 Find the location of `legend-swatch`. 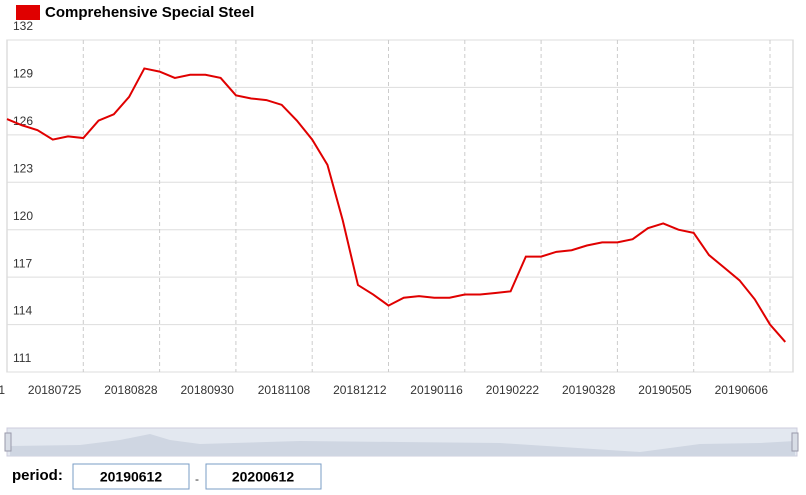

legend-swatch is located at coordinates (28, 12).